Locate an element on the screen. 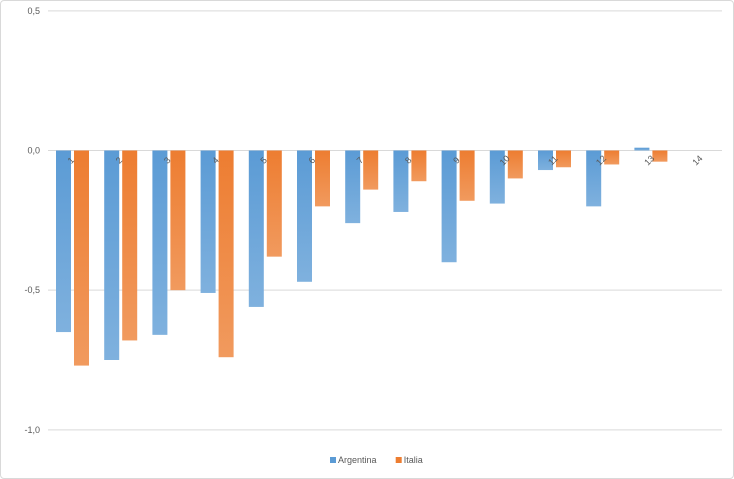  x-category-label: 6 is located at coordinates (312, 160).